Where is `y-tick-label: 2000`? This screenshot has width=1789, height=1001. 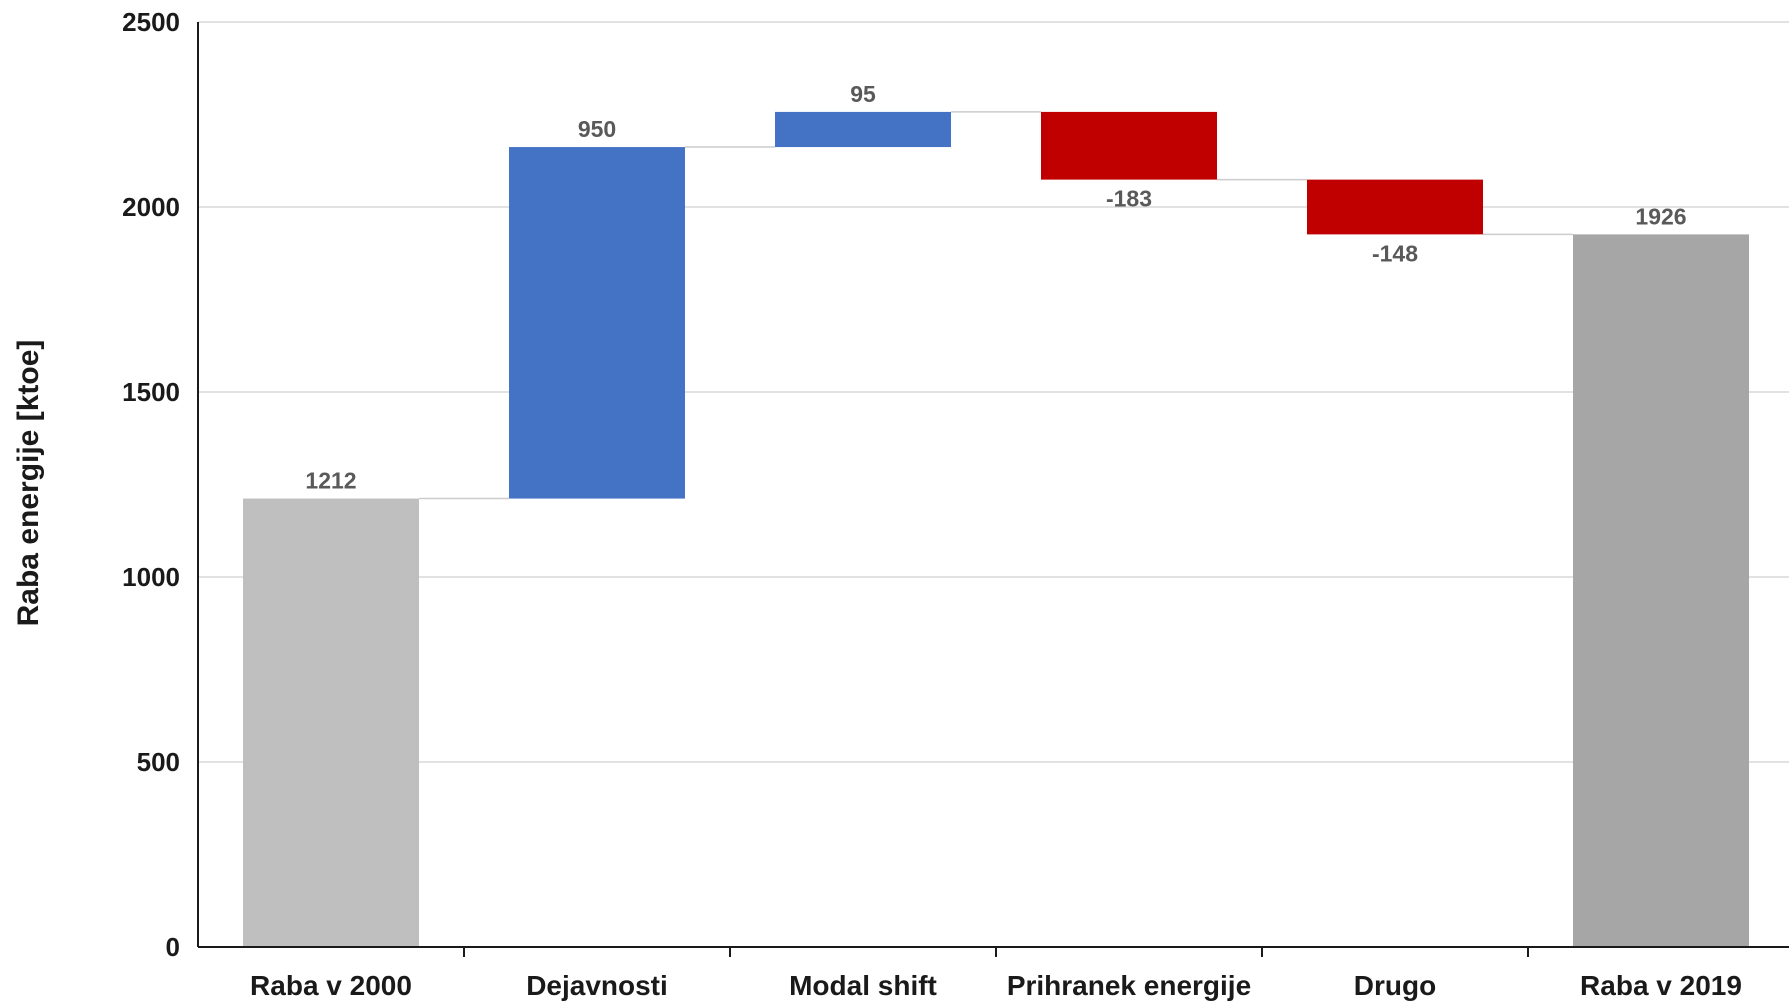
y-tick-label: 2000 is located at coordinates (151, 207).